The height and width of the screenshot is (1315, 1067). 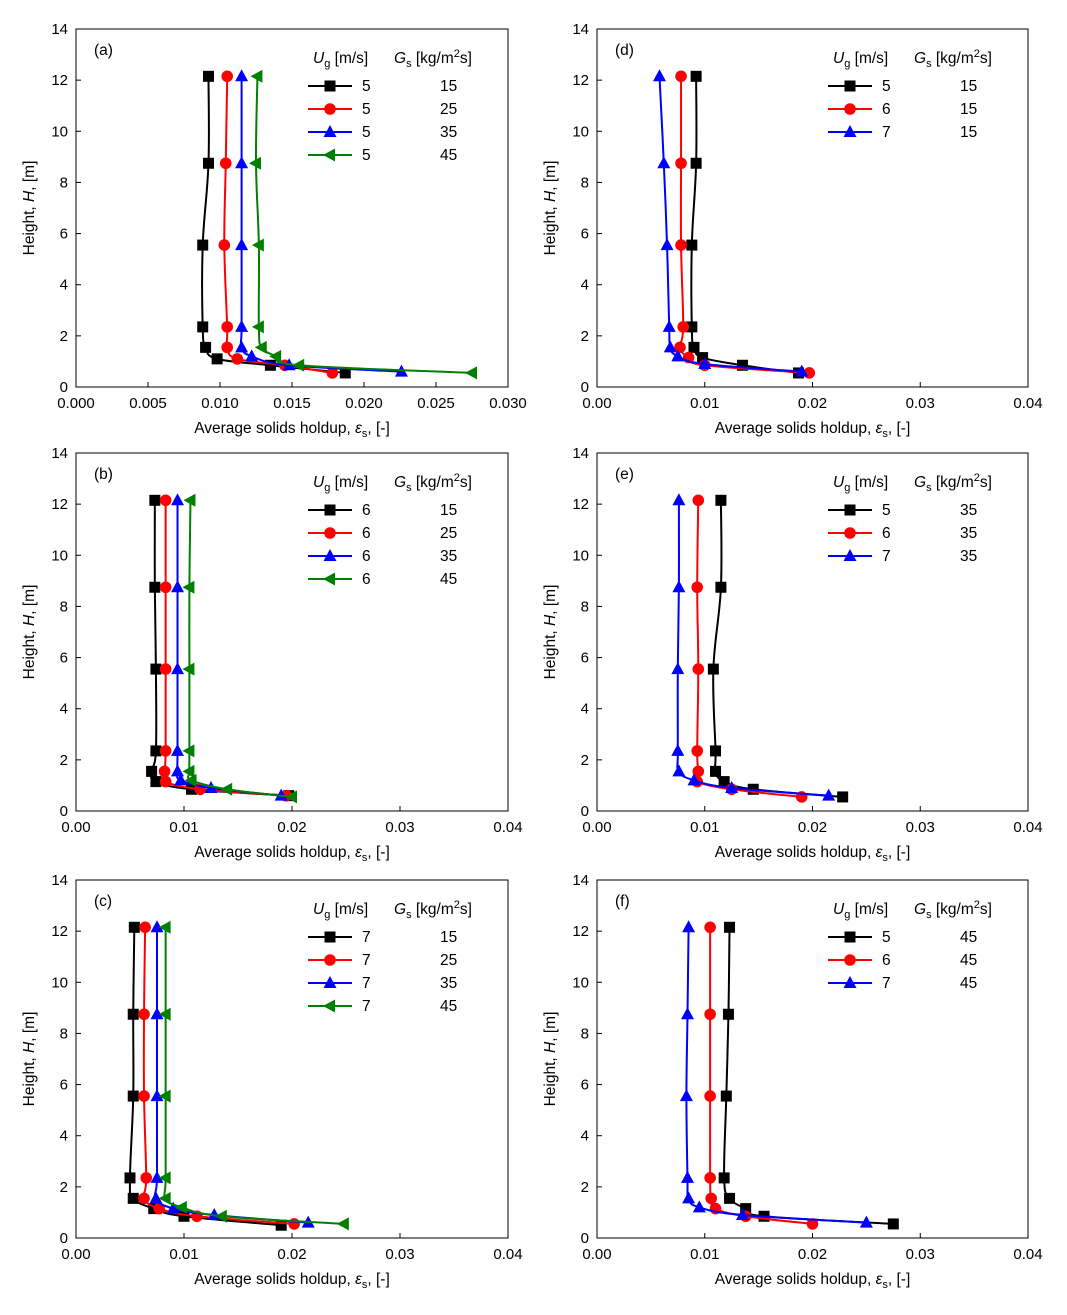 I want to click on panel-f-legend-gs-3: 45, so click(x=968, y=983).